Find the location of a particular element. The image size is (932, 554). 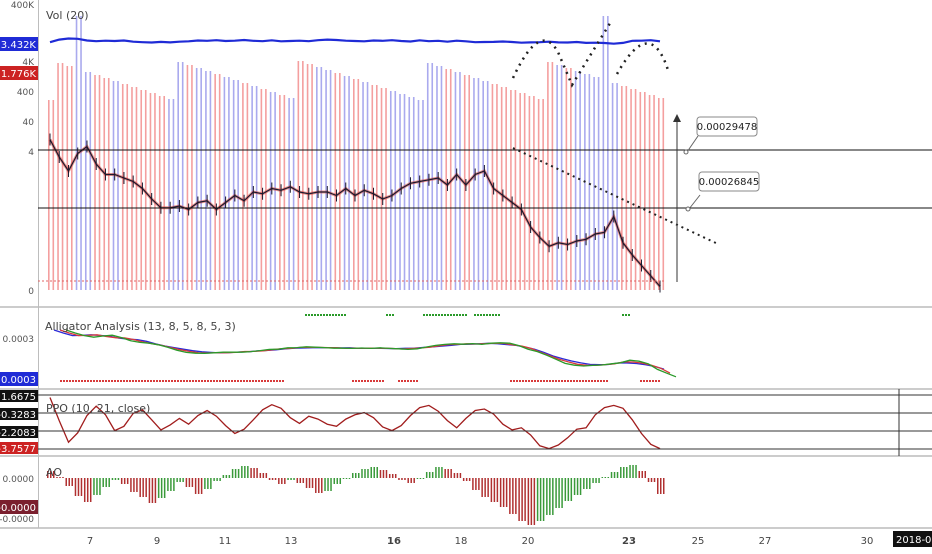

y-tick-label: 400 is located at coordinates (25, 93).